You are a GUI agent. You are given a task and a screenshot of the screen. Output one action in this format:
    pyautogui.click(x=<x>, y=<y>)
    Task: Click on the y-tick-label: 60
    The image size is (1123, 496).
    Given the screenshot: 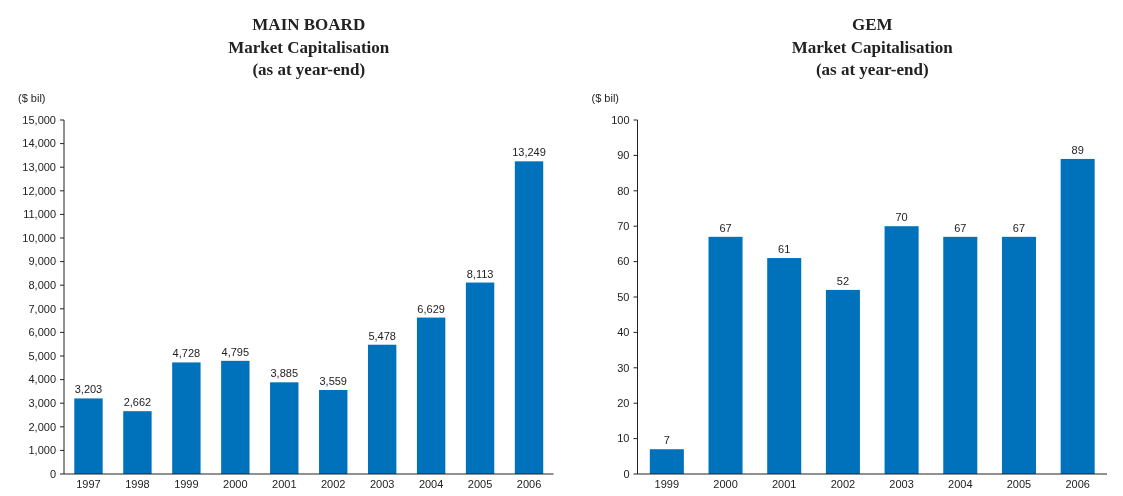 What is the action you would take?
    pyautogui.click(x=623, y=261)
    